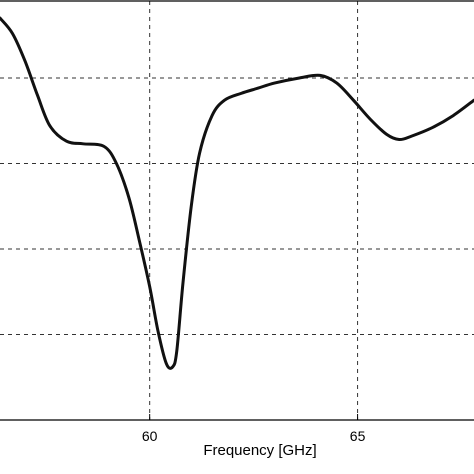 This screenshot has height=474, width=474. I want to click on x-tick-label-65: 65, so click(358, 436).